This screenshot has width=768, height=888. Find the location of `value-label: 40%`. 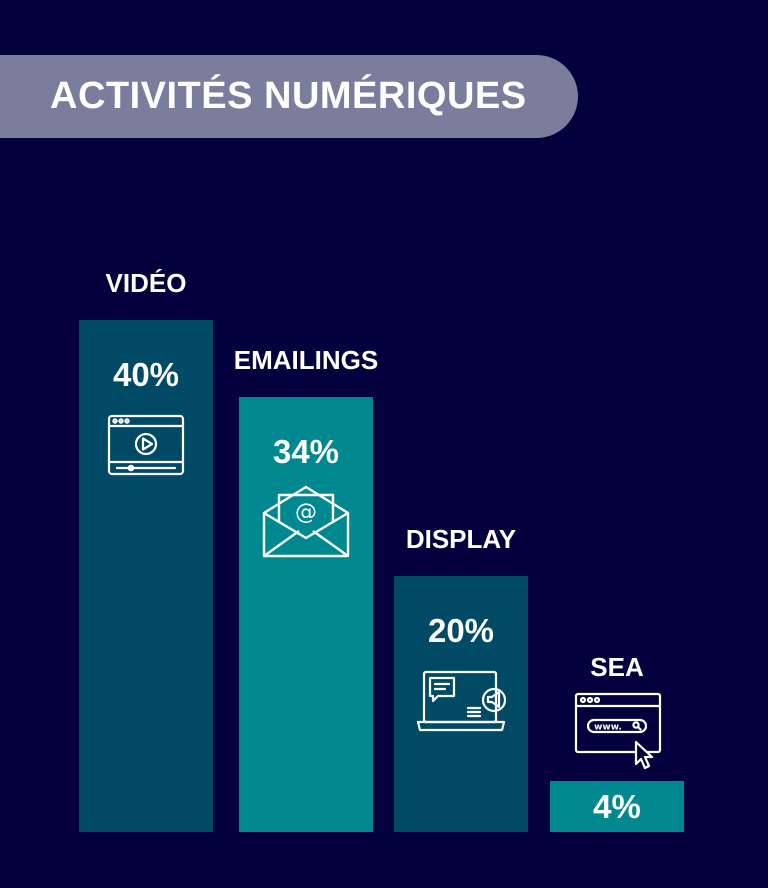

value-label: 40% is located at coordinates (146, 374).